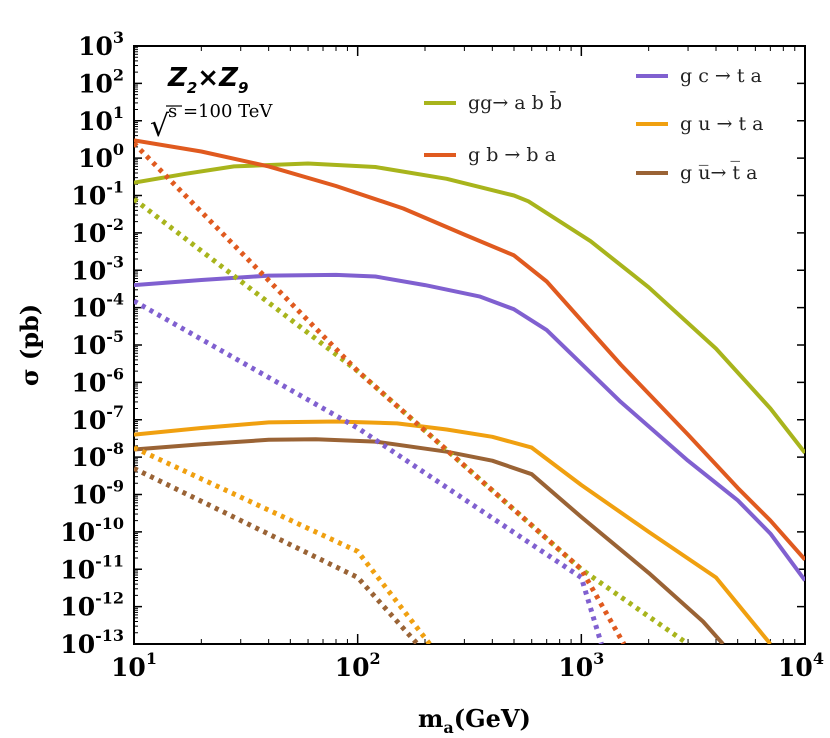 This screenshot has width=830, height=738. Describe the element at coordinates (97, 231) in the screenshot. I see `y-tick-label: 10⁻²` at that location.